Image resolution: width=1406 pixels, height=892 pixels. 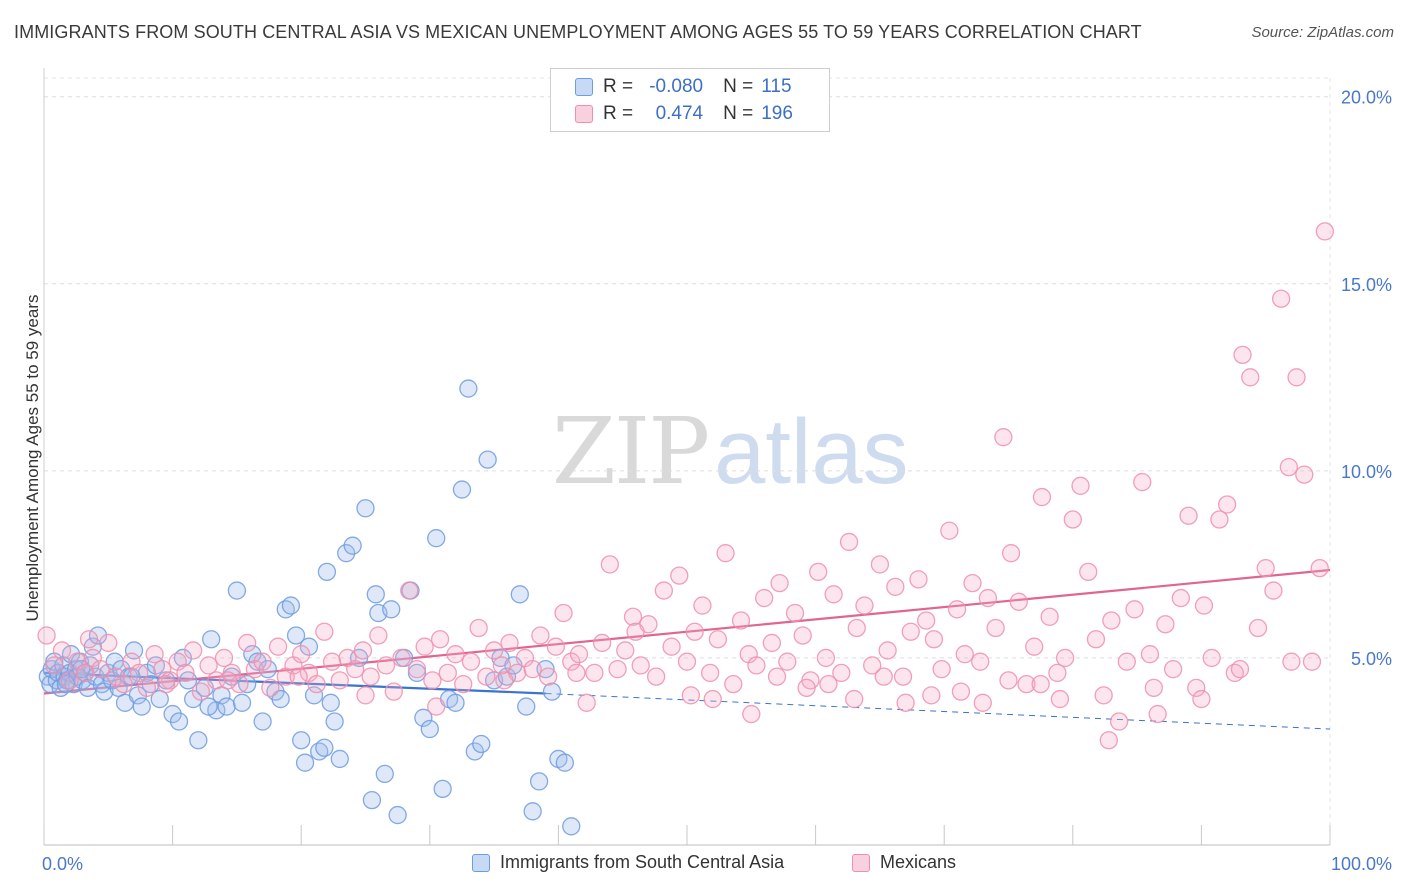 I want to click on source-label: Source: ZipAtlas.com, so click(x=1322, y=32).